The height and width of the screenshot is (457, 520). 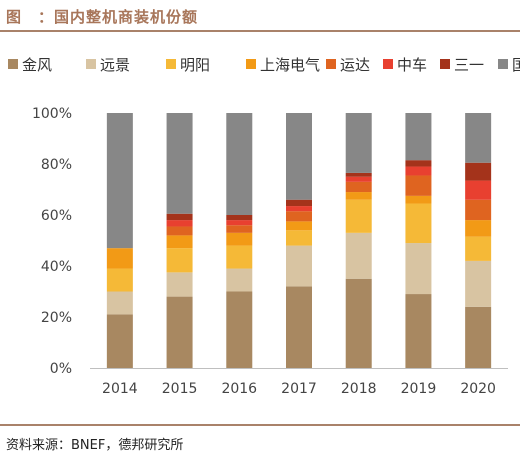 I want to click on source-note: 资料来源：BNEF，德邦研究所, so click(x=95, y=445).